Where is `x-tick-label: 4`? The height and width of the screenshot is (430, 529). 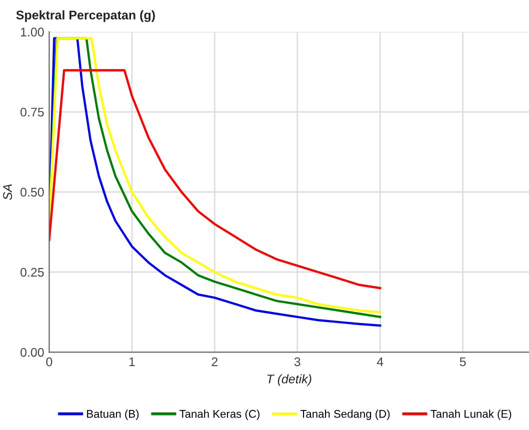 x-tick-label: 4 is located at coordinates (380, 361).